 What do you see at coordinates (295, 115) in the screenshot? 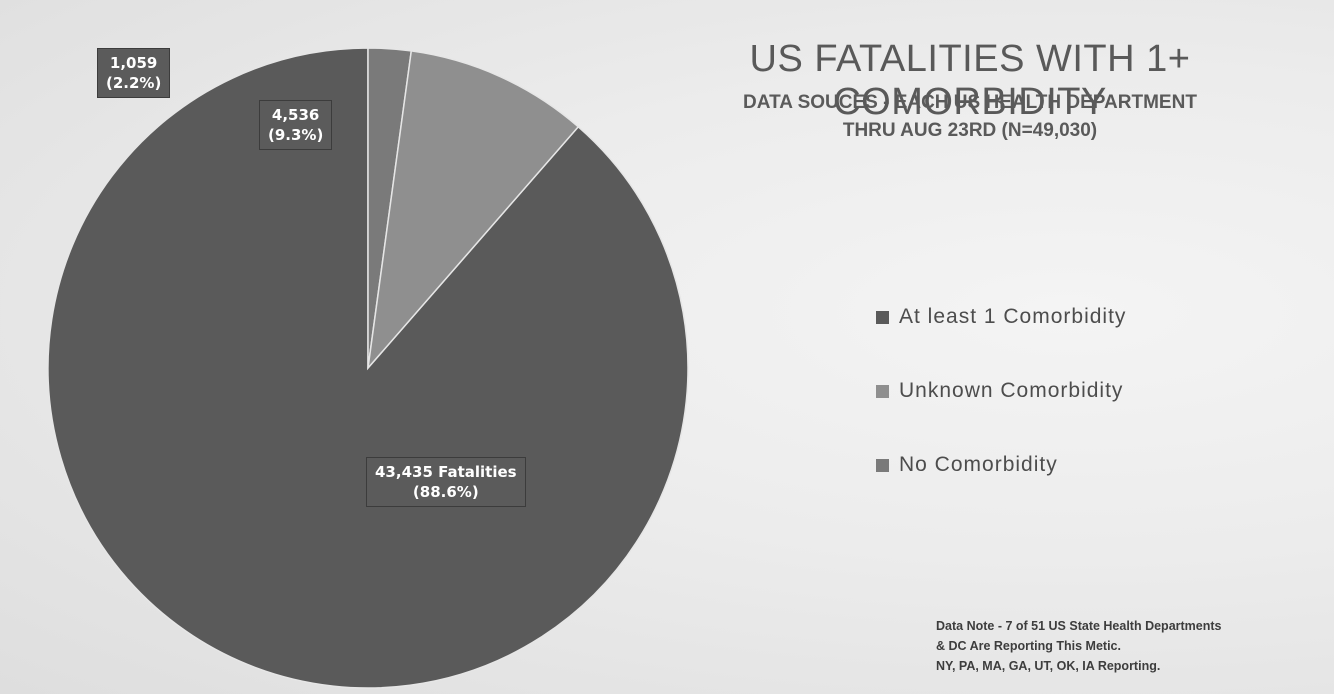
I see `slice-label-unknown-comorbidity-value: 4,536` at bounding box center [295, 115].